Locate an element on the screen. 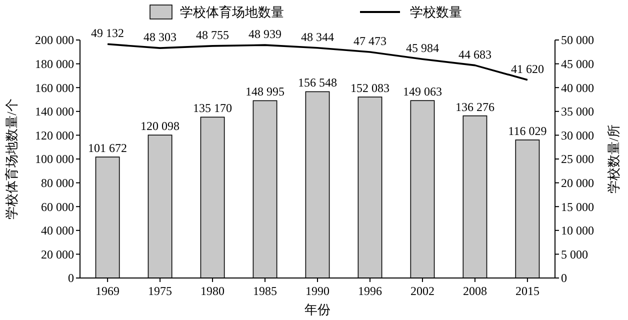 The height and width of the screenshot is (320, 628). data-label: 152 083 is located at coordinates (370, 88).